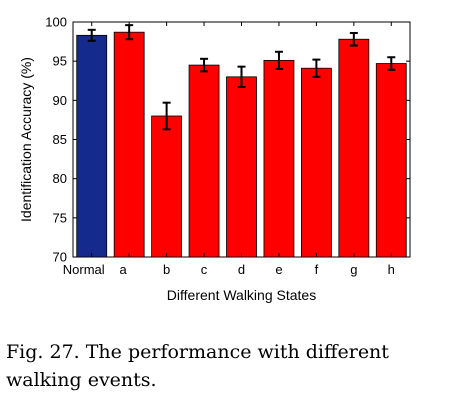 The height and width of the screenshot is (410, 449). What do you see at coordinates (391, 160) in the screenshot?
I see `bar-h` at bounding box center [391, 160].